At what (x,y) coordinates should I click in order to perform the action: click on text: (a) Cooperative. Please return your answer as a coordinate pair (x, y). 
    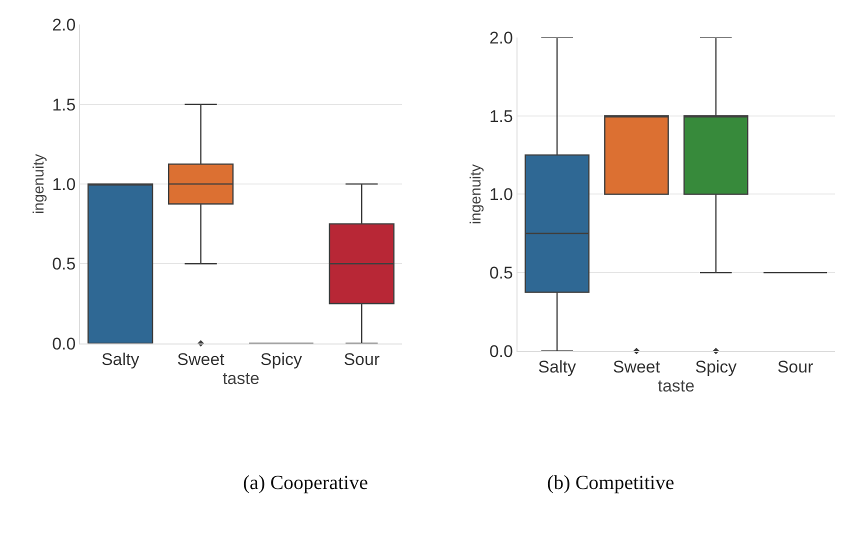
    Looking at the image, I should click on (305, 483).